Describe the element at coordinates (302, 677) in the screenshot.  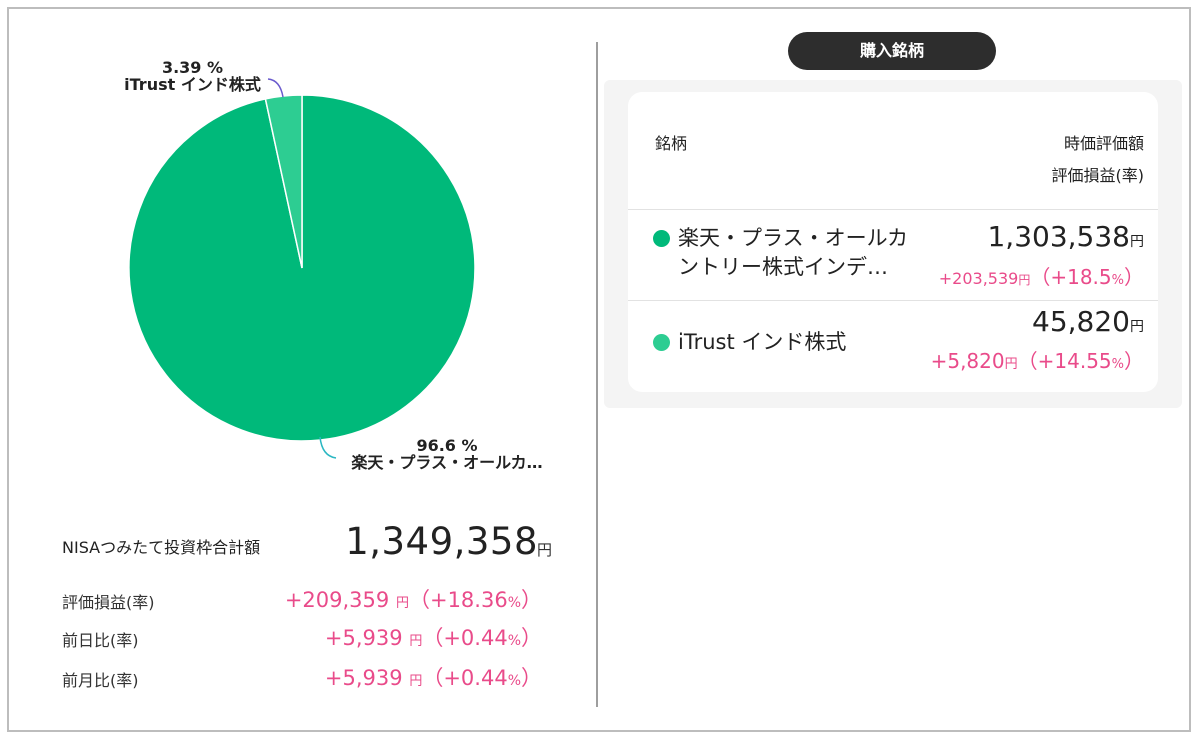
I see `stat-row-month-change: 前月比(率) +5,939 円（+0.44%）` at that location.